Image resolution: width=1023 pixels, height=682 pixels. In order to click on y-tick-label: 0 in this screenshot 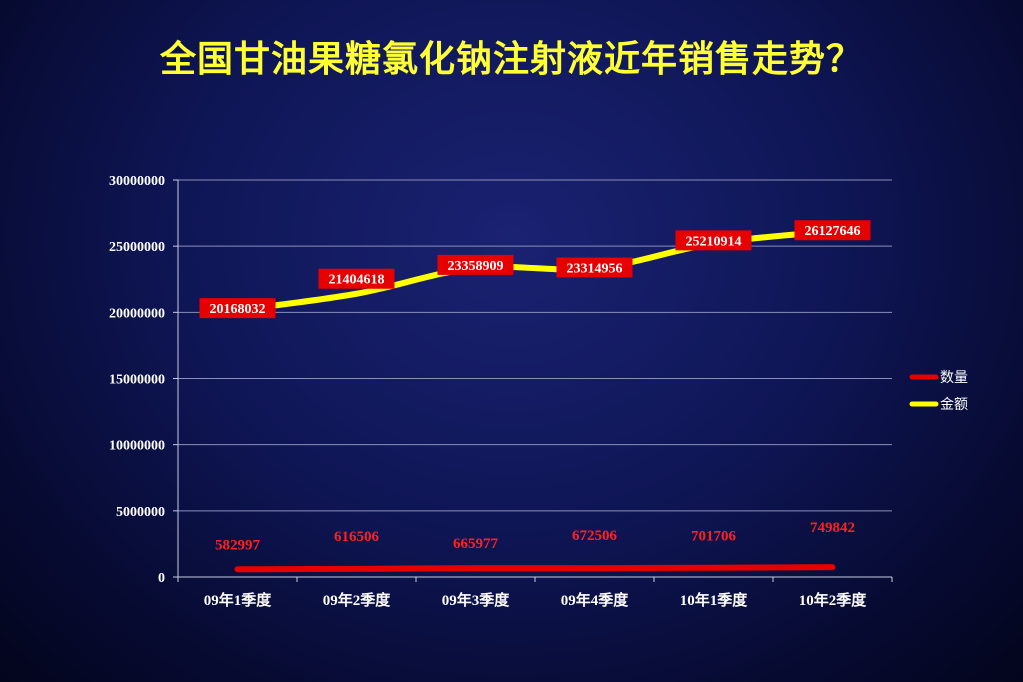, I will do `click(161, 578)`.